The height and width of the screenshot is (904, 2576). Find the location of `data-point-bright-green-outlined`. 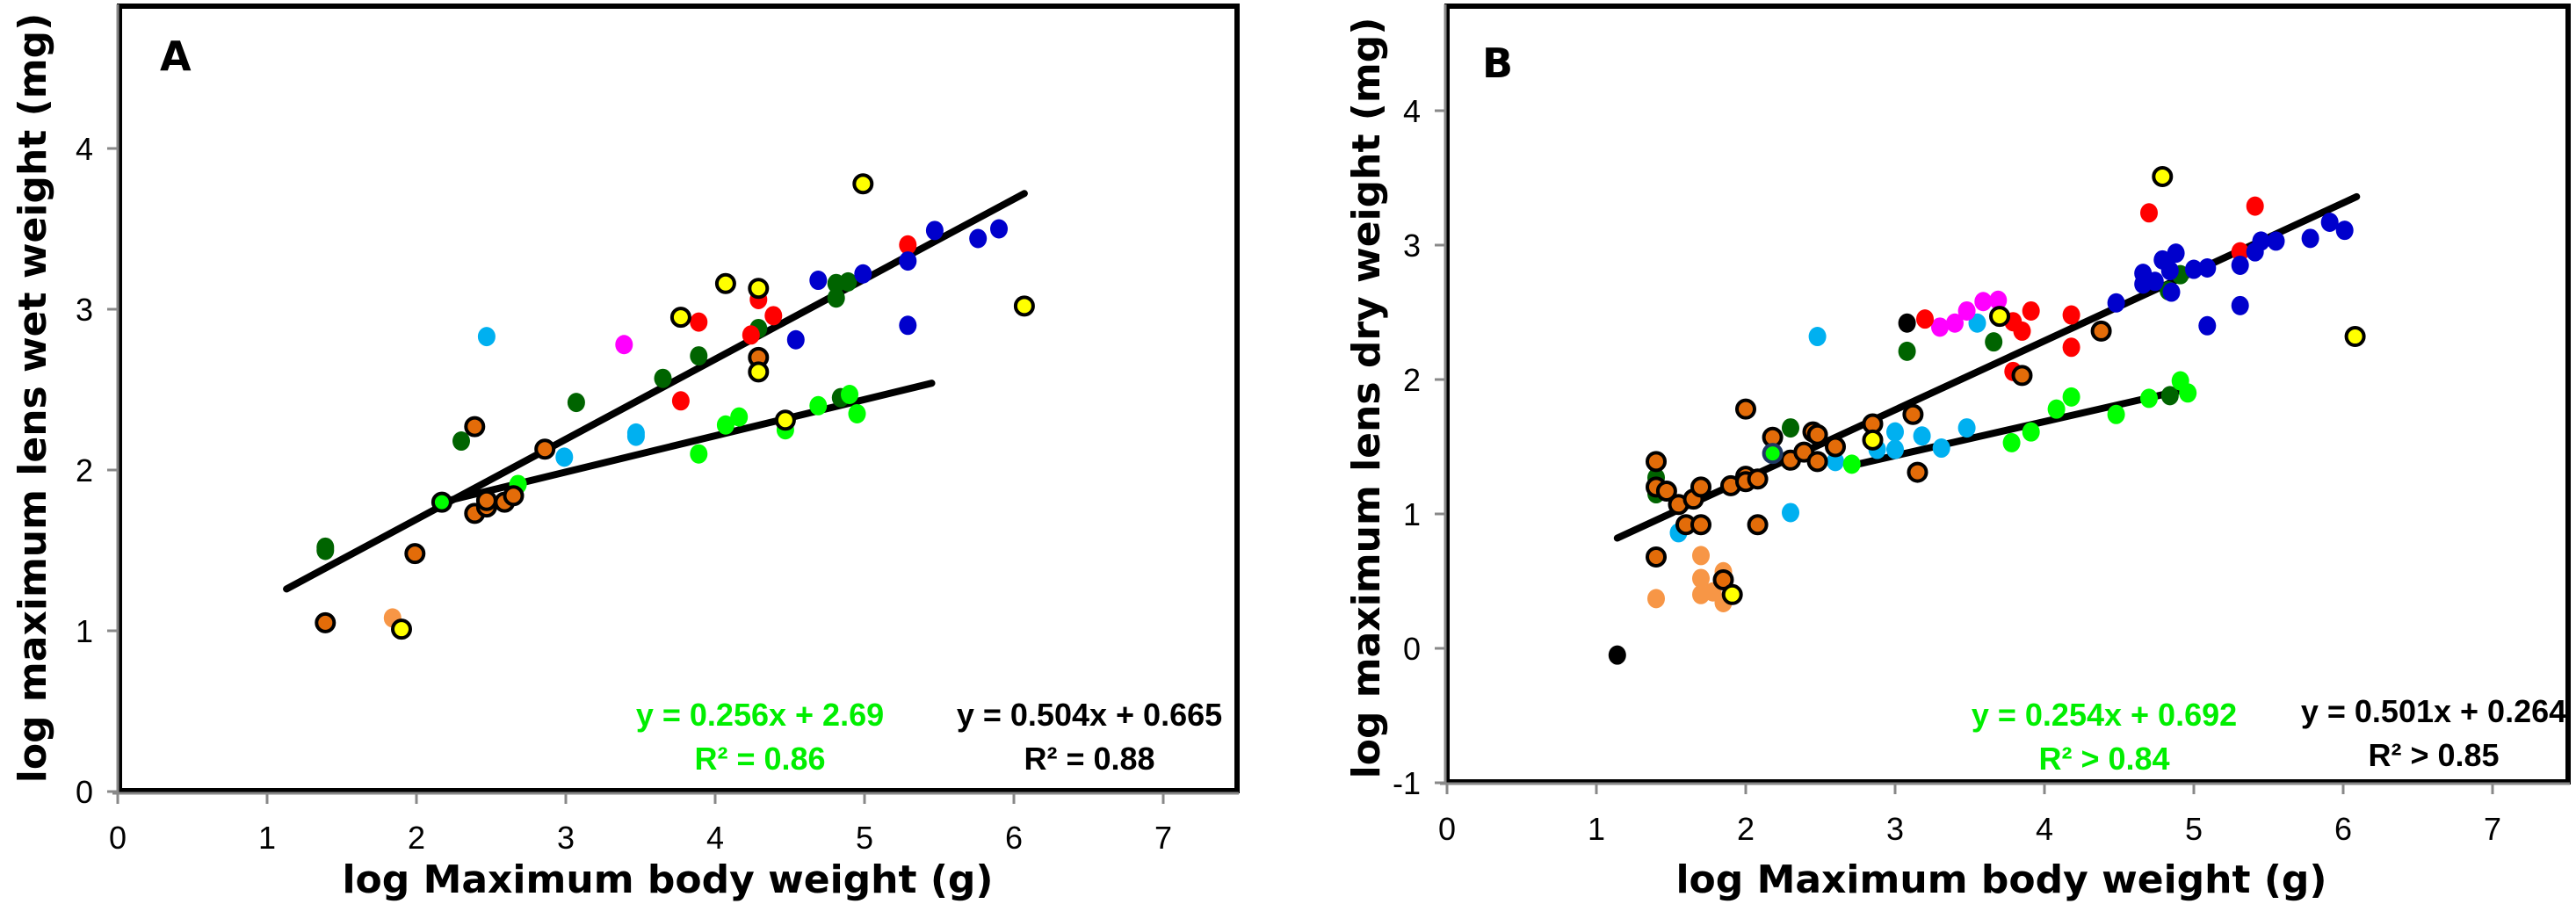

data-point-bright-green-outlined is located at coordinates (441, 502).